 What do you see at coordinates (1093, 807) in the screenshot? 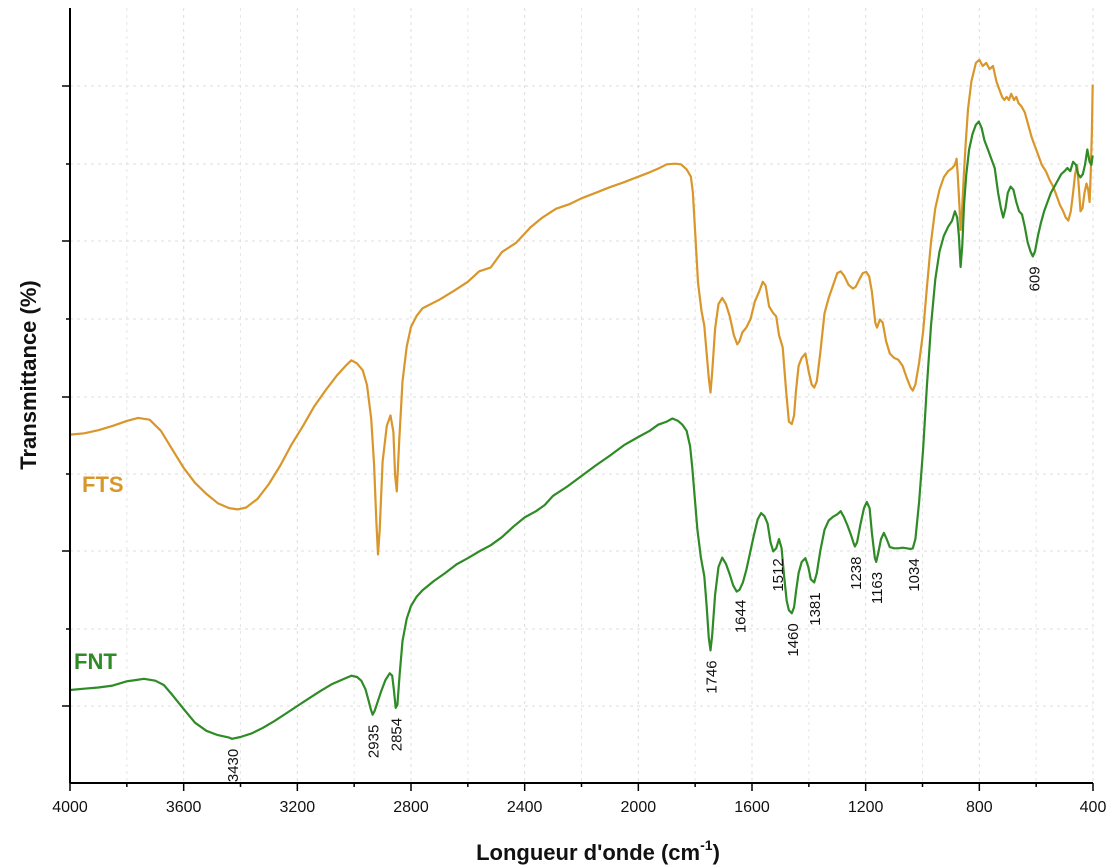
I see `x-tick-label: 400` at bounding box center [1093, 807].